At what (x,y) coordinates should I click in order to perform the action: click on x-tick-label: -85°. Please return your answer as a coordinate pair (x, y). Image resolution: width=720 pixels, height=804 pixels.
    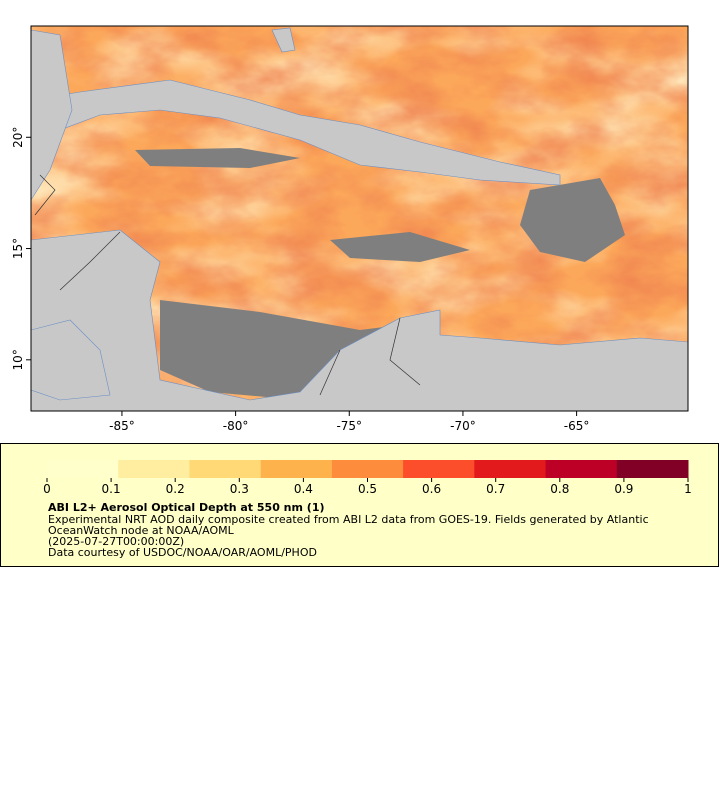
    Looking at the image, I should click on (122, 426).